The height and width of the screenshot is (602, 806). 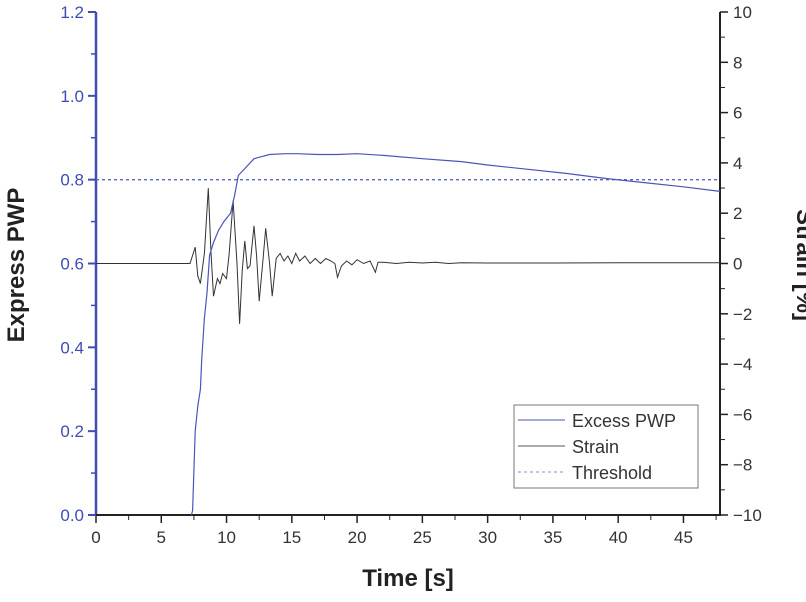 I want to click on x-tick-label: 15, so click(x=291, y=537).